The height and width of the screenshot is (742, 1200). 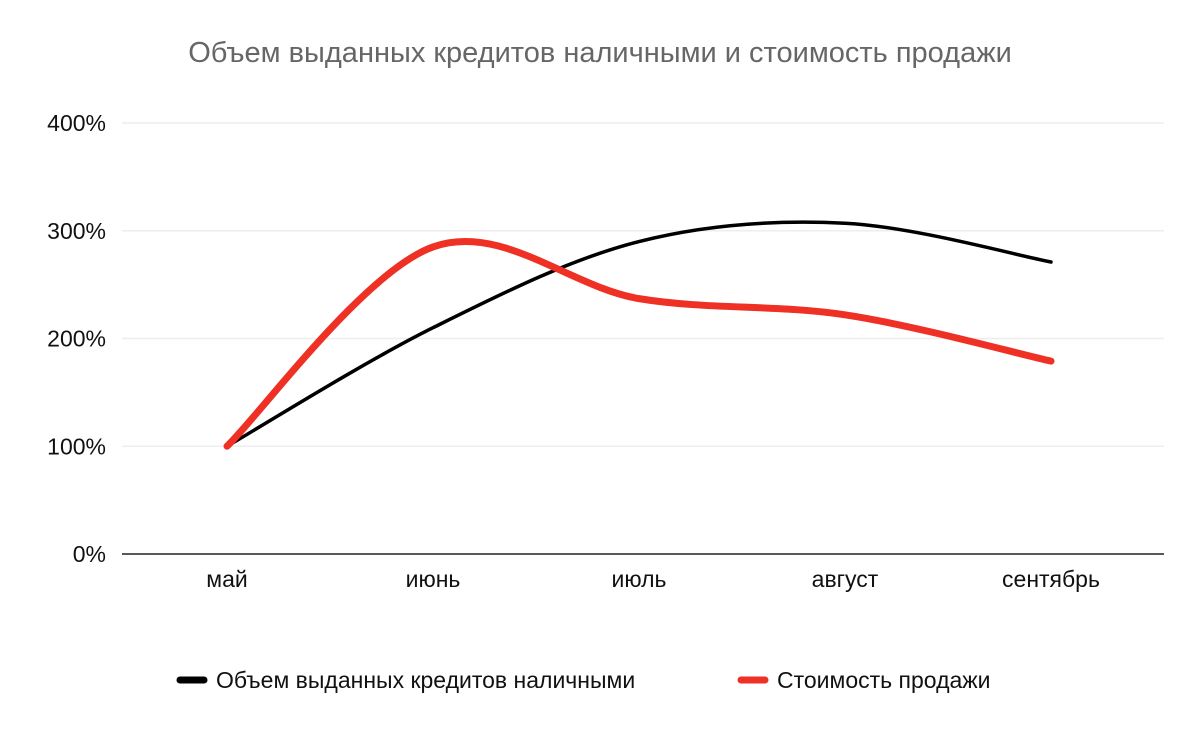 What do you see at coordinates (639, 579) in the screenshot?
I see `x-tick-label: июль` at bounding box center [639, 579].